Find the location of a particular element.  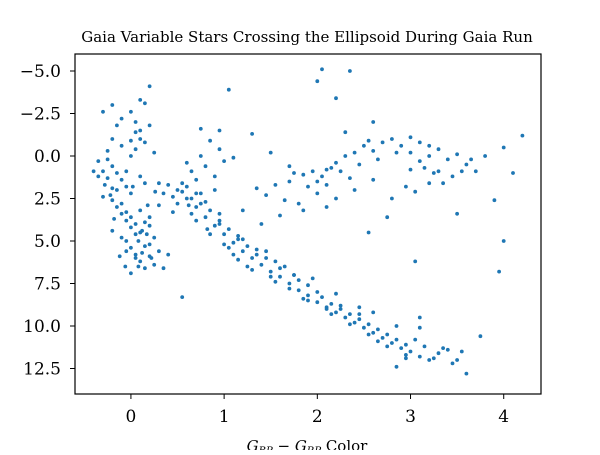

x-tick-label: 0 is located at coordinates (131, 417).